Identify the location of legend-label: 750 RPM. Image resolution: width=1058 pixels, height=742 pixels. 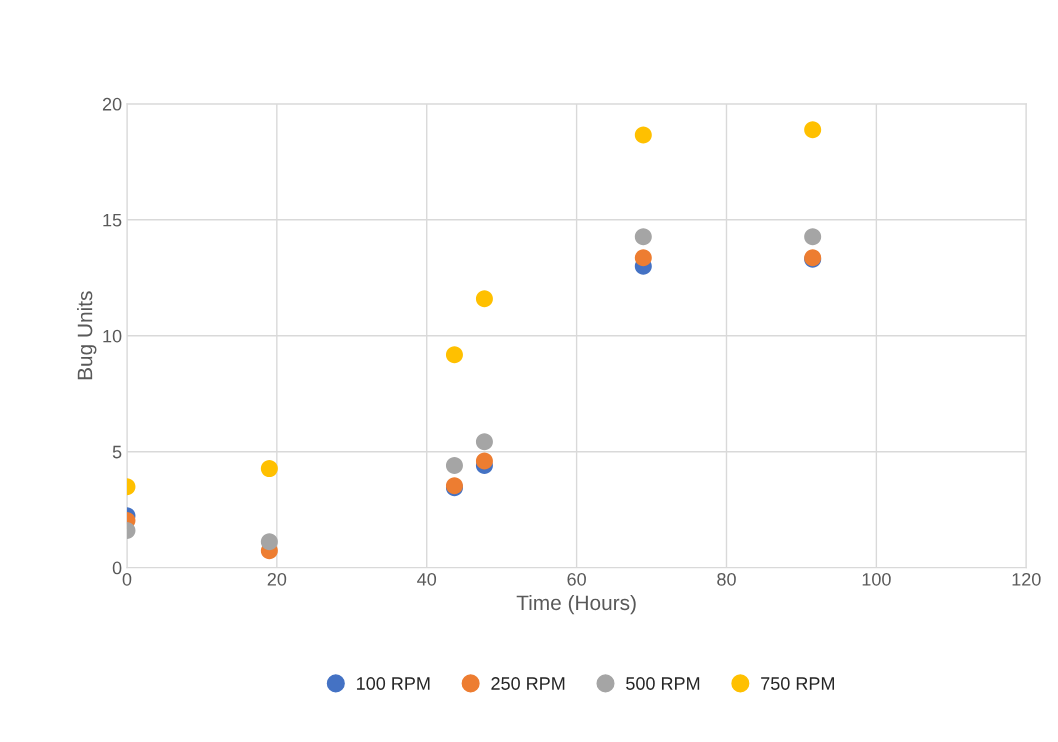
(797, 683).